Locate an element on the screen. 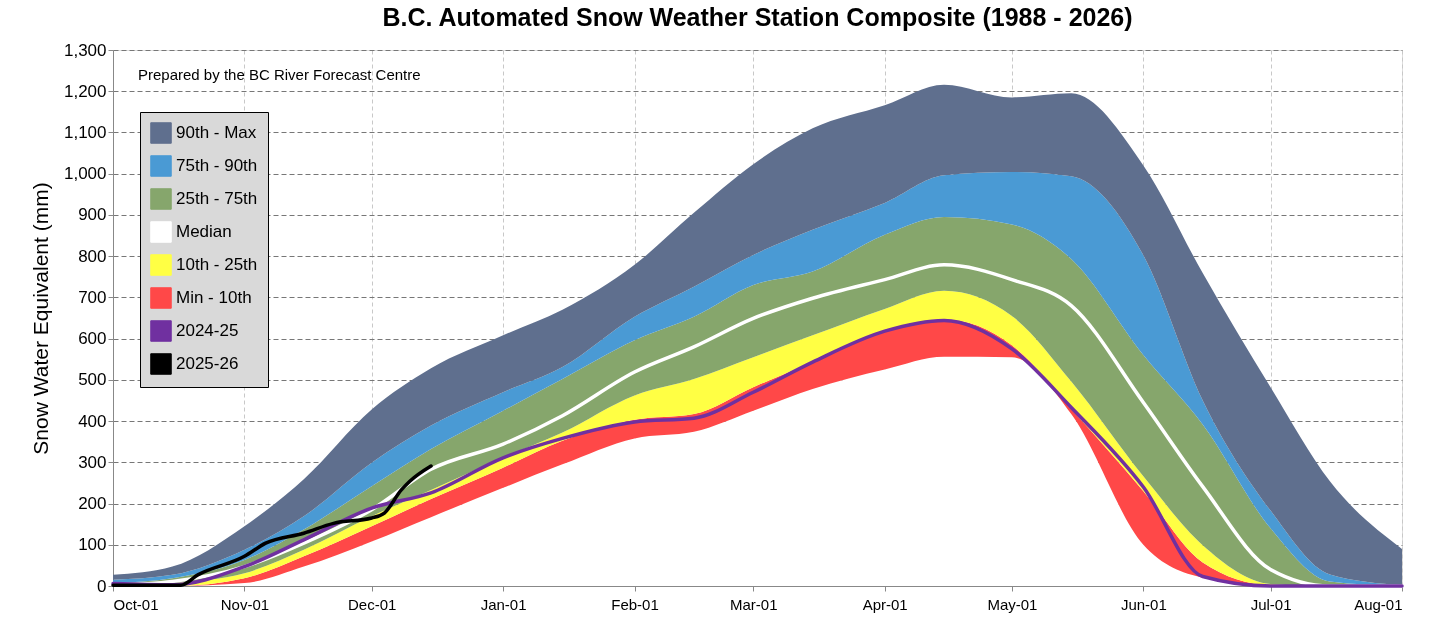 The width and height of the screenshot is (1433, 632). y-tick-label: 1,000 is located at coordinates (85, 174).